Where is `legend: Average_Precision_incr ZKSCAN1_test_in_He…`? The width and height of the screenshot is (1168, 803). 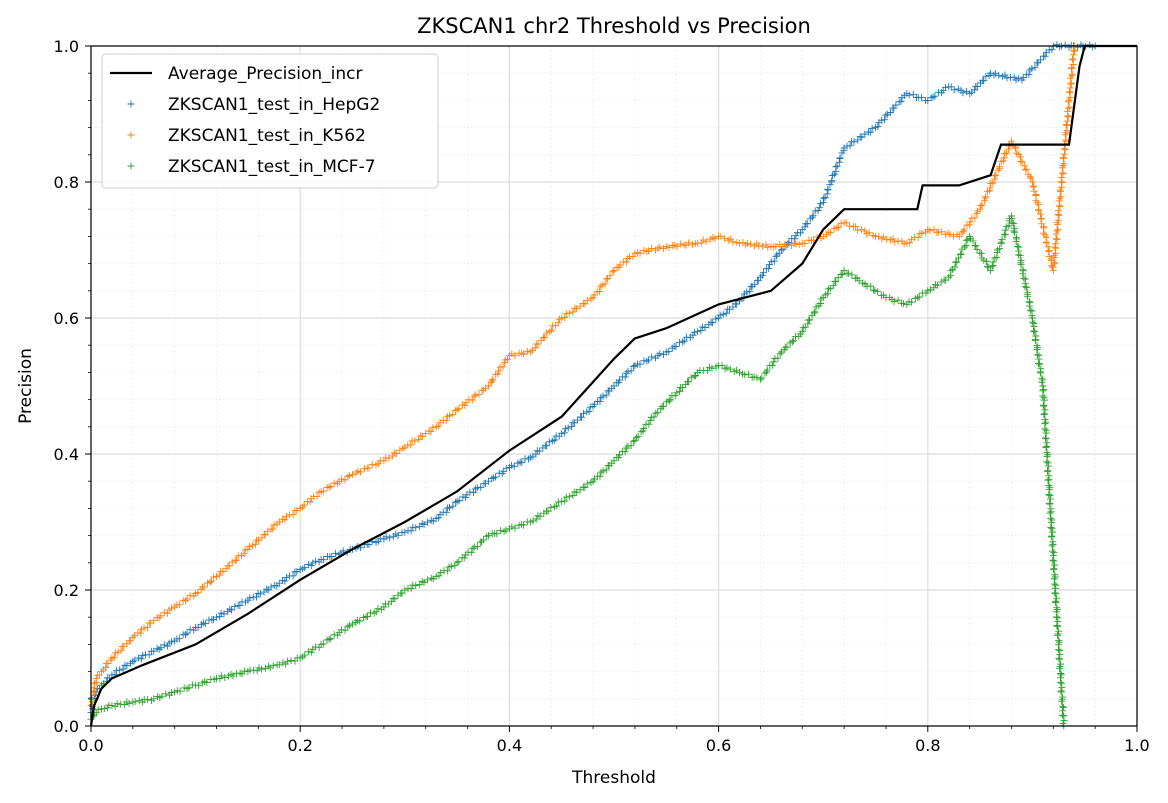 legend: Average_Precision_incr ZKSCAN1_test_in_He… is located at coordinates (270, 121).